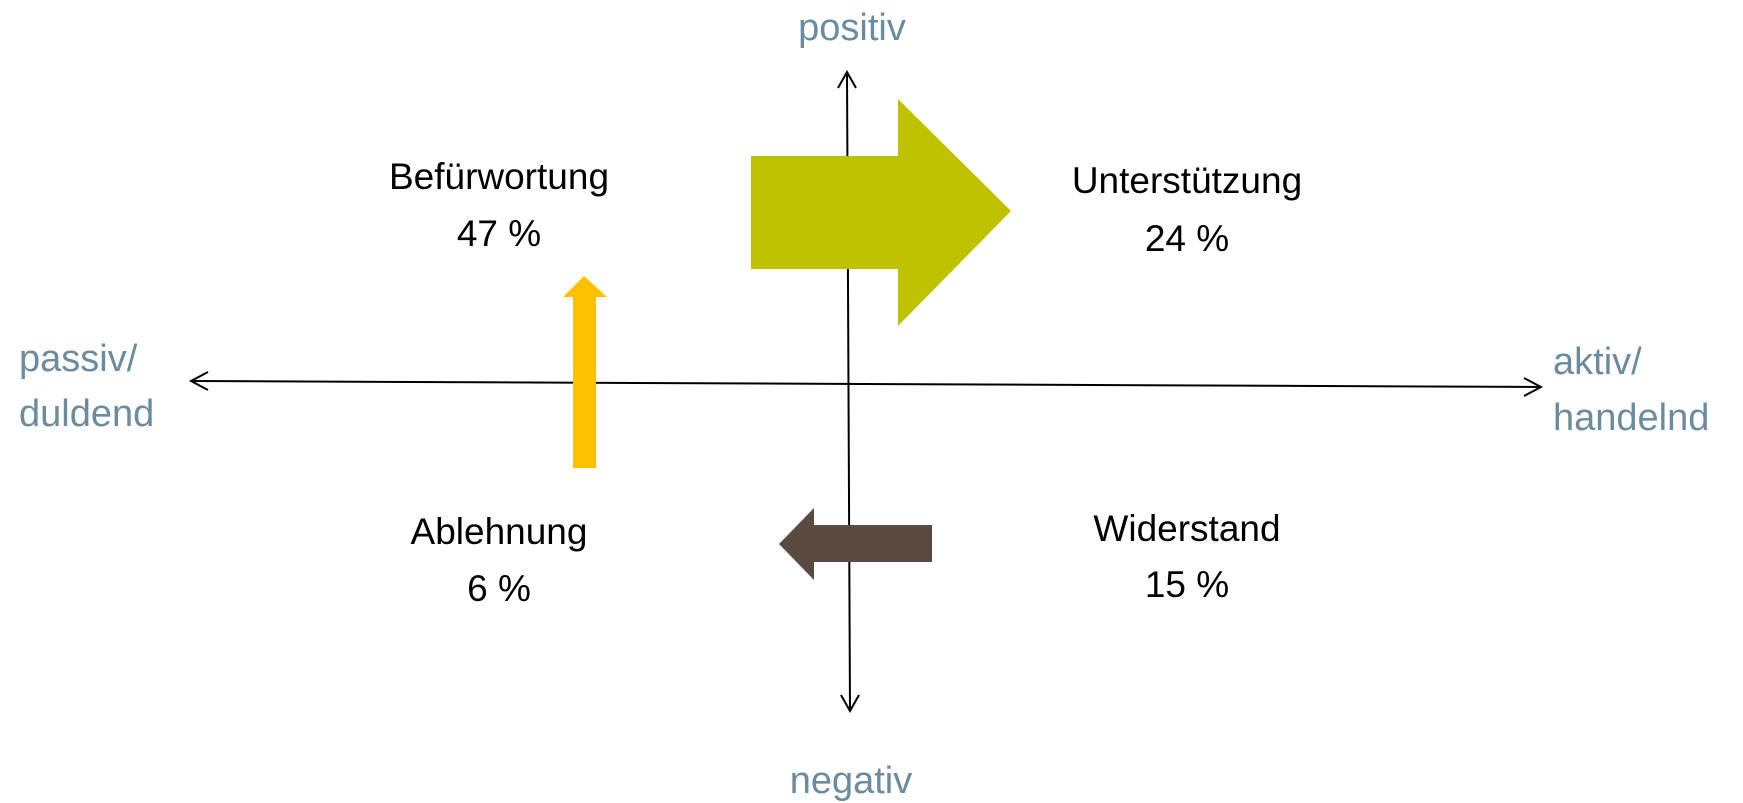  Describe the element at coordinates (1187, 238) in the screenshot. I see `quadrant-value: 24 %` at that location.